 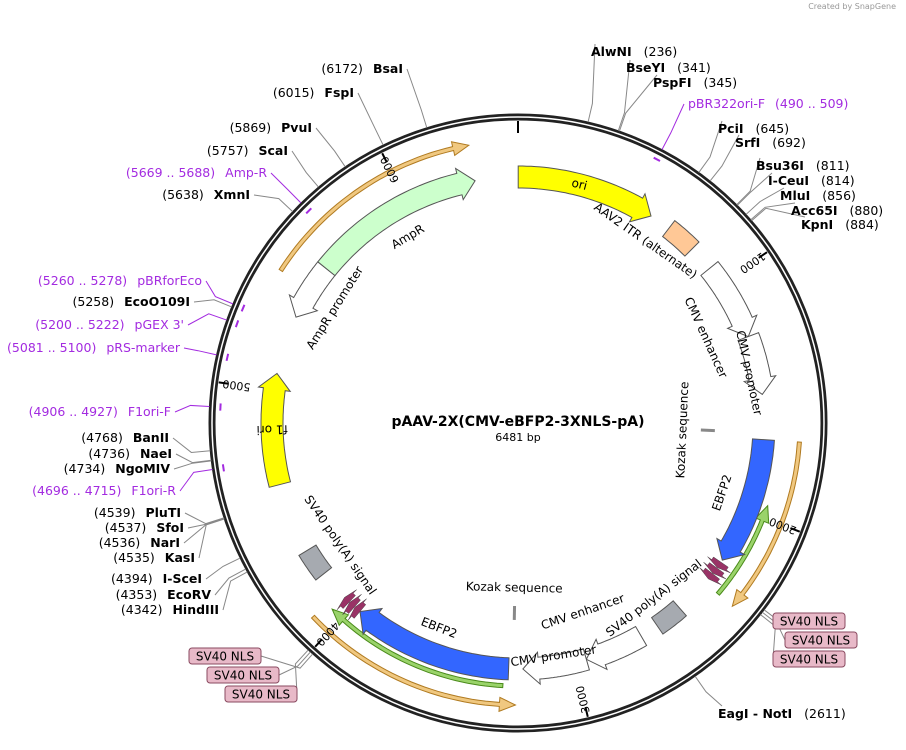 What do you see at coordinates (137, 512) in the screenshot?
I see `enzyme-site-pluti: (4539) PluTI` at bounding box center [137, 512].